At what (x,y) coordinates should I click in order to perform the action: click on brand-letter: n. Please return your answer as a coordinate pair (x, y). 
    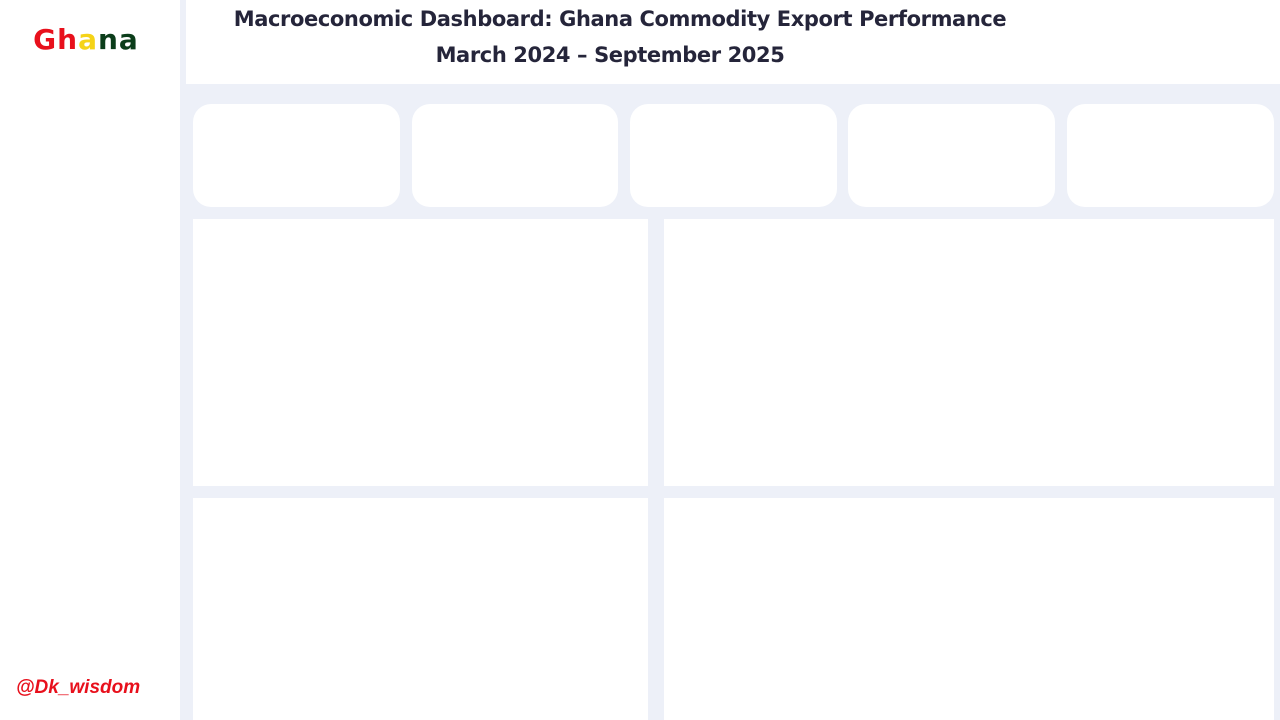
    Looking at the image, I should click on (108, 39).